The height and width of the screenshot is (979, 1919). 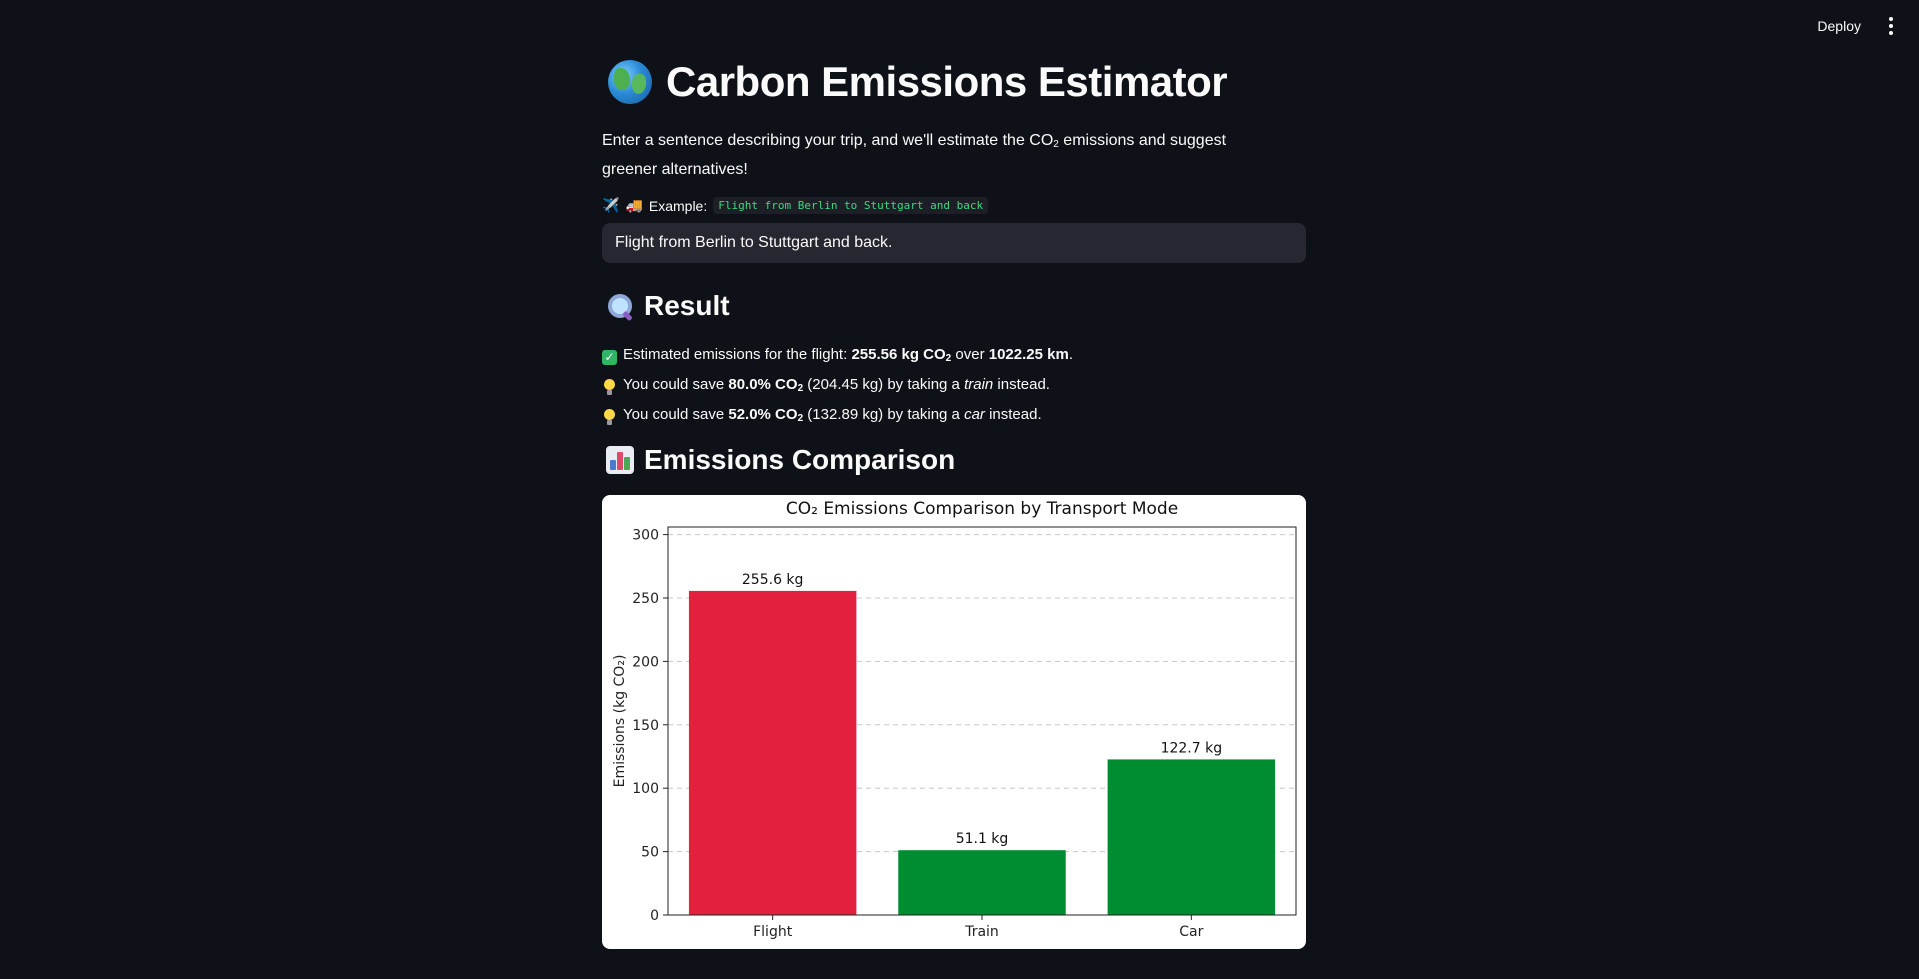 I want to click on bar-flight, so click(x=772, y=752).